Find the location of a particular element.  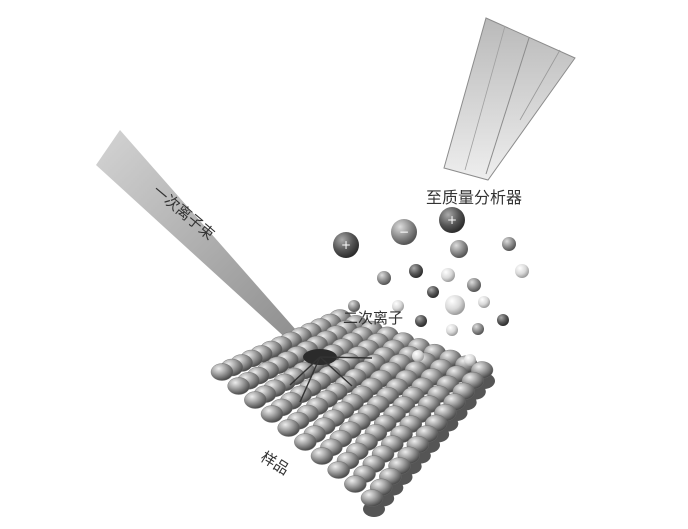

ion-charge-positive-1: + is located at coordinates (346, 245).